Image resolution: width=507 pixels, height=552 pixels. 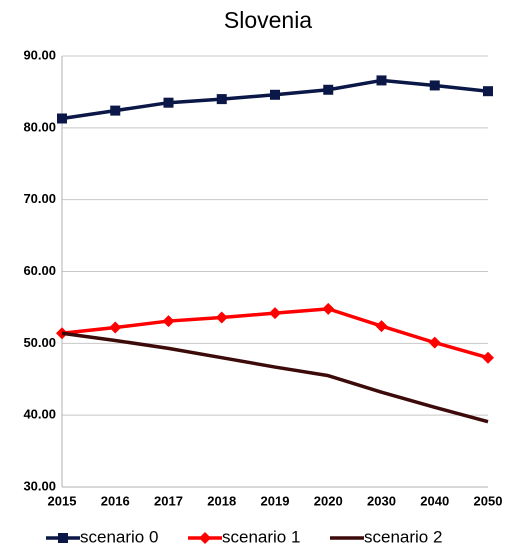 What do you see at coordinates (39, 414) in the screenshot?
I see `y-tick-label: 40.00` at bounding box center [39, 414].